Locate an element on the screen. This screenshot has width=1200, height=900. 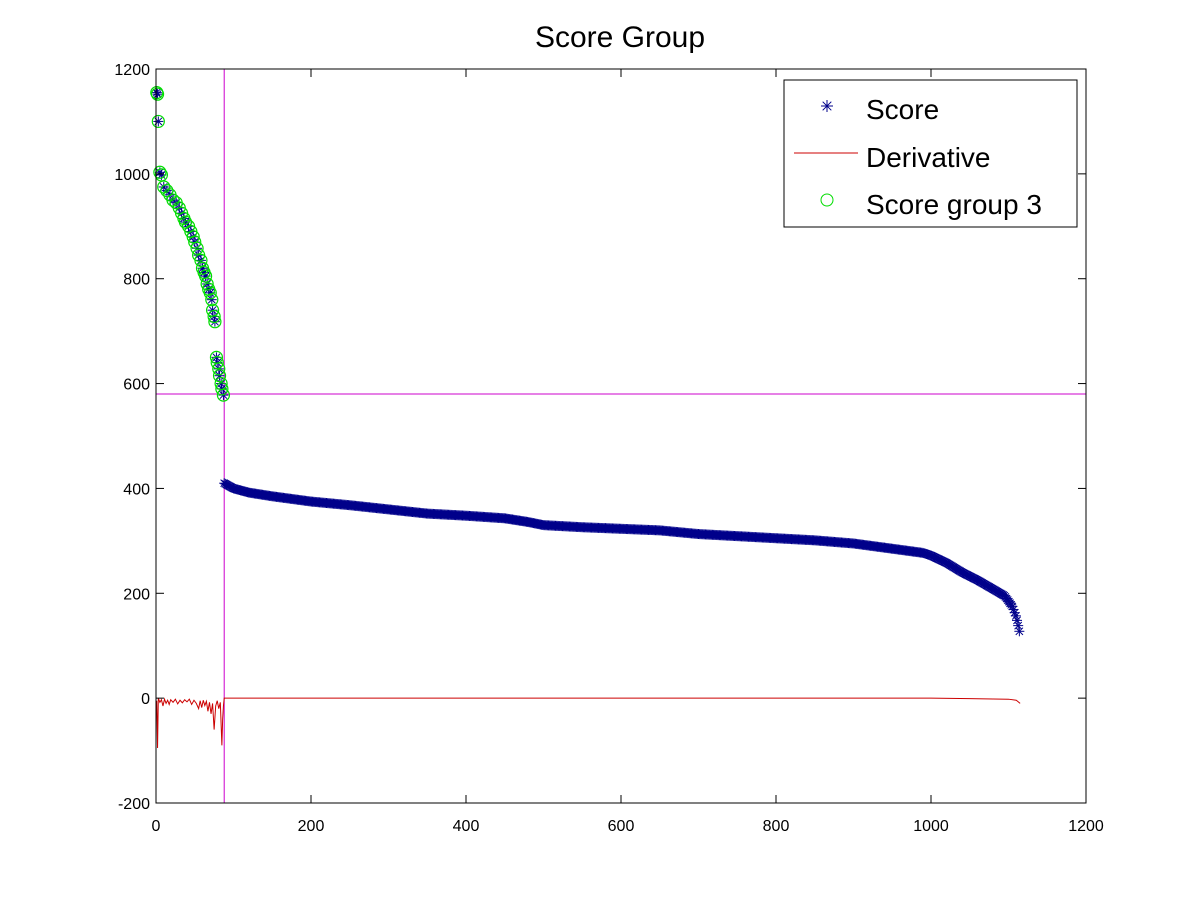
legend-score-star is located at coordinates (827, 106).